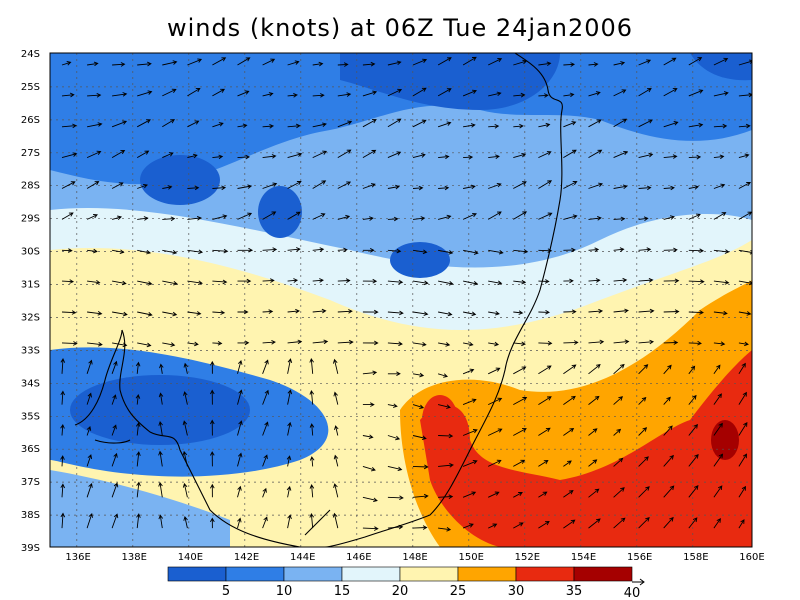 The height and width of the screenshot is (600, 800). I want to click on lat-tick-label: 36S, so click(30, 449).